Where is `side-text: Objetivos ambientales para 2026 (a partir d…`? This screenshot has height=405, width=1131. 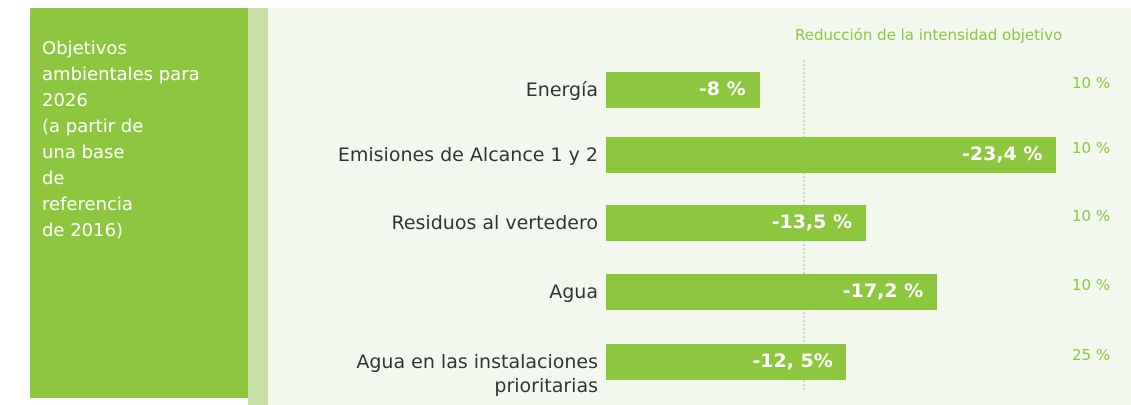 side-text: Objetivos ambientales para 2026 (a partir d… is located at coordinates (121, 140).